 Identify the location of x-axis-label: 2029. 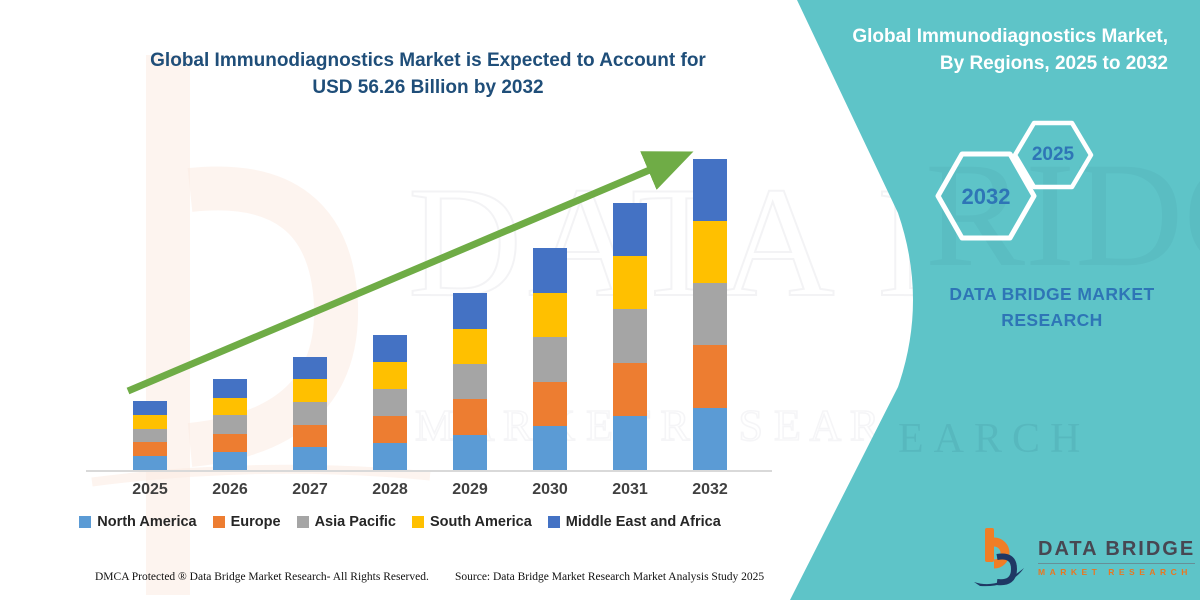
(470, 489).